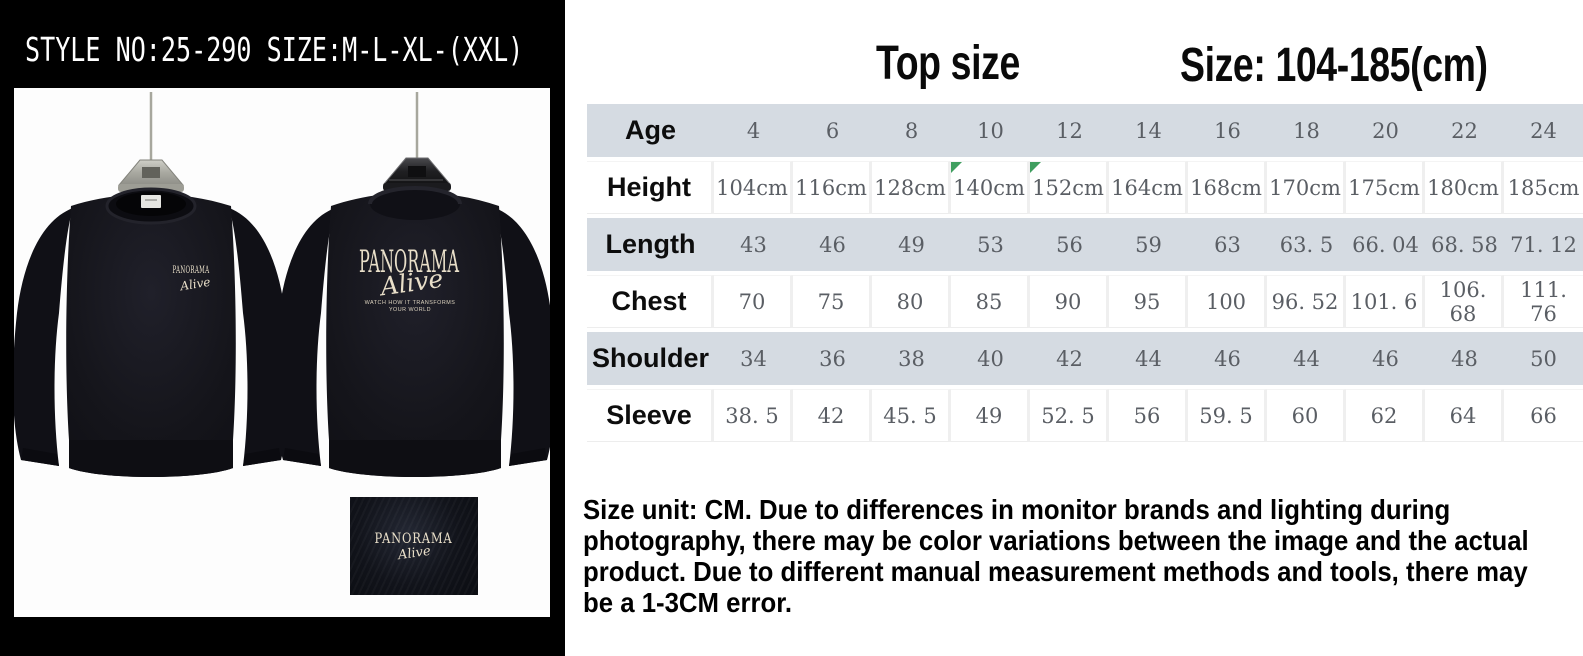 This screenshot has height=656, width=1583. I want to click on size-cell: 185cm, so click(1543, 187).